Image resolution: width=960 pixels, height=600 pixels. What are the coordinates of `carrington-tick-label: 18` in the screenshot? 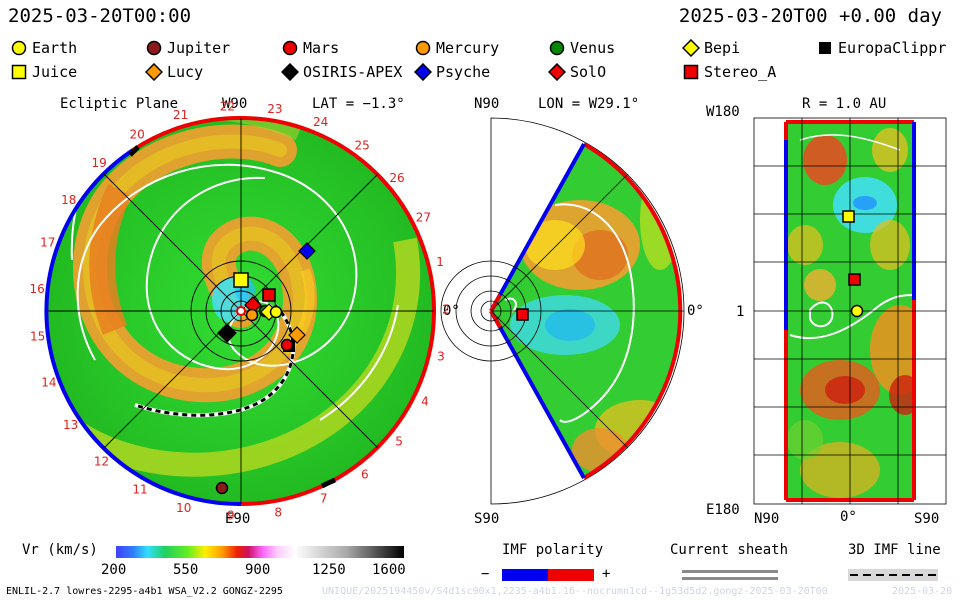 It's located at (68, 200).